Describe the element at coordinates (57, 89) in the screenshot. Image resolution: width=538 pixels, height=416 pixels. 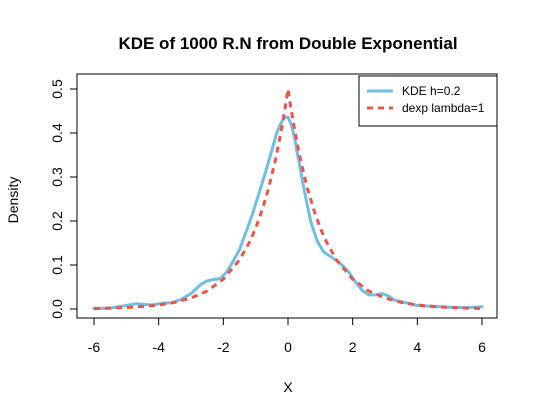
I see `y-tick-label: 0.5` at that location.